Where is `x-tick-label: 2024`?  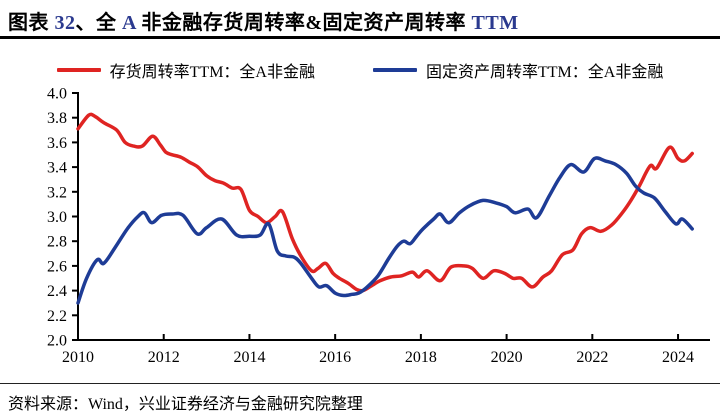
x-tick-label: 2024 is located at coordinates (678, 357).